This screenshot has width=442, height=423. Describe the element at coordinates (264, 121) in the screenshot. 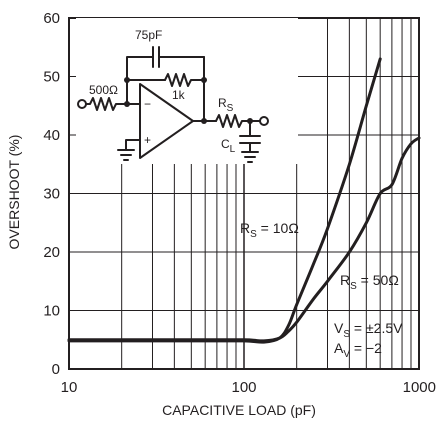

I see `output-terminal` at that location.